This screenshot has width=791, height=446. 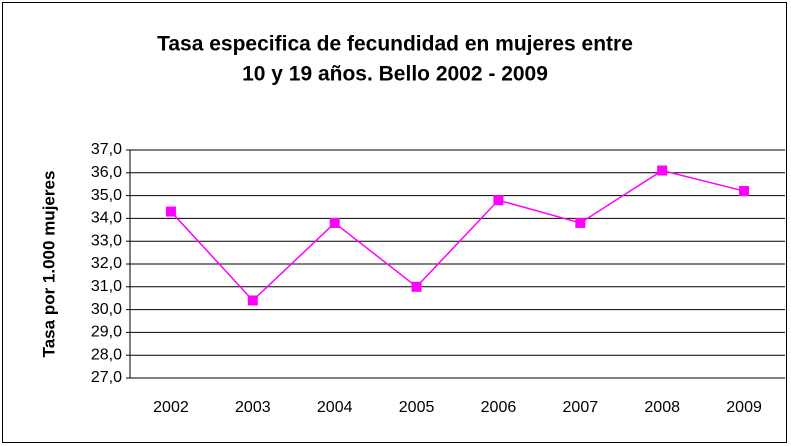 I want to click on x-tick-label: 2002, so click(x=171, y=407).